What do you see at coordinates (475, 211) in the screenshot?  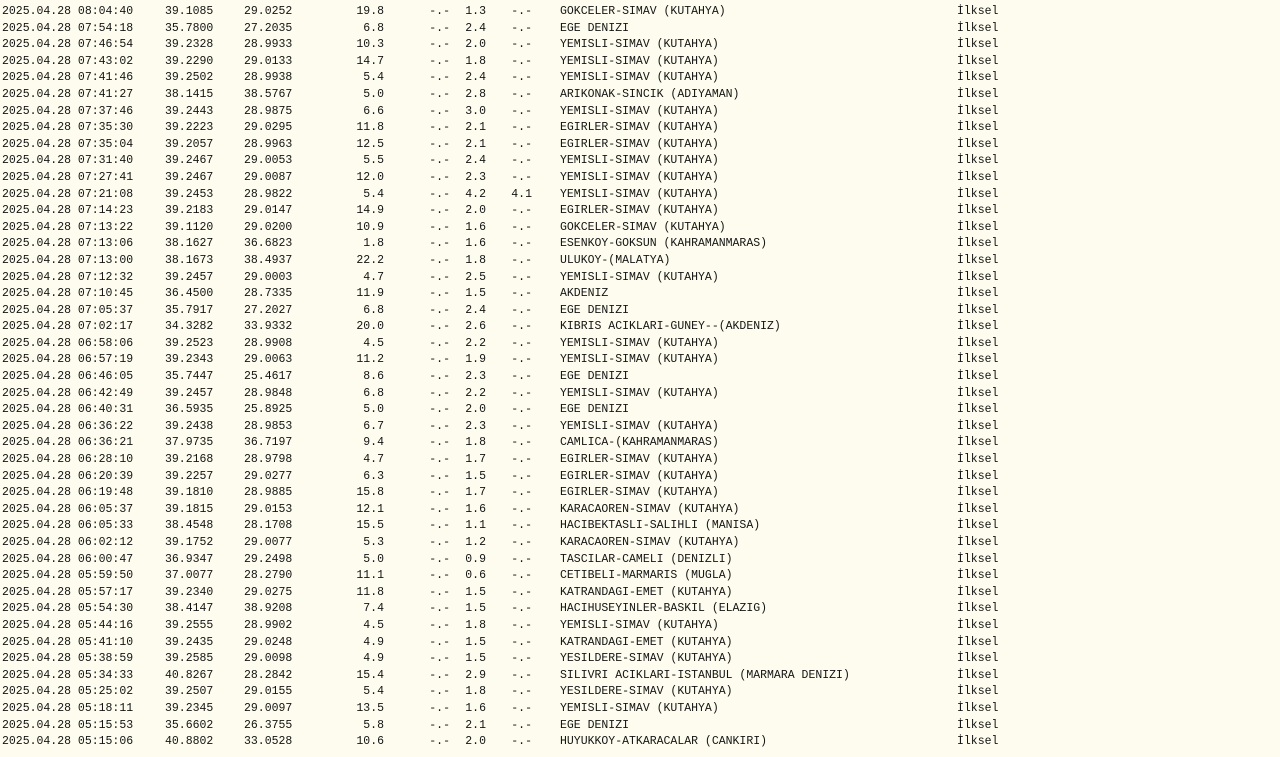 I see `event-magnitude-ml: 2.0` at bounding box center [475, 211].